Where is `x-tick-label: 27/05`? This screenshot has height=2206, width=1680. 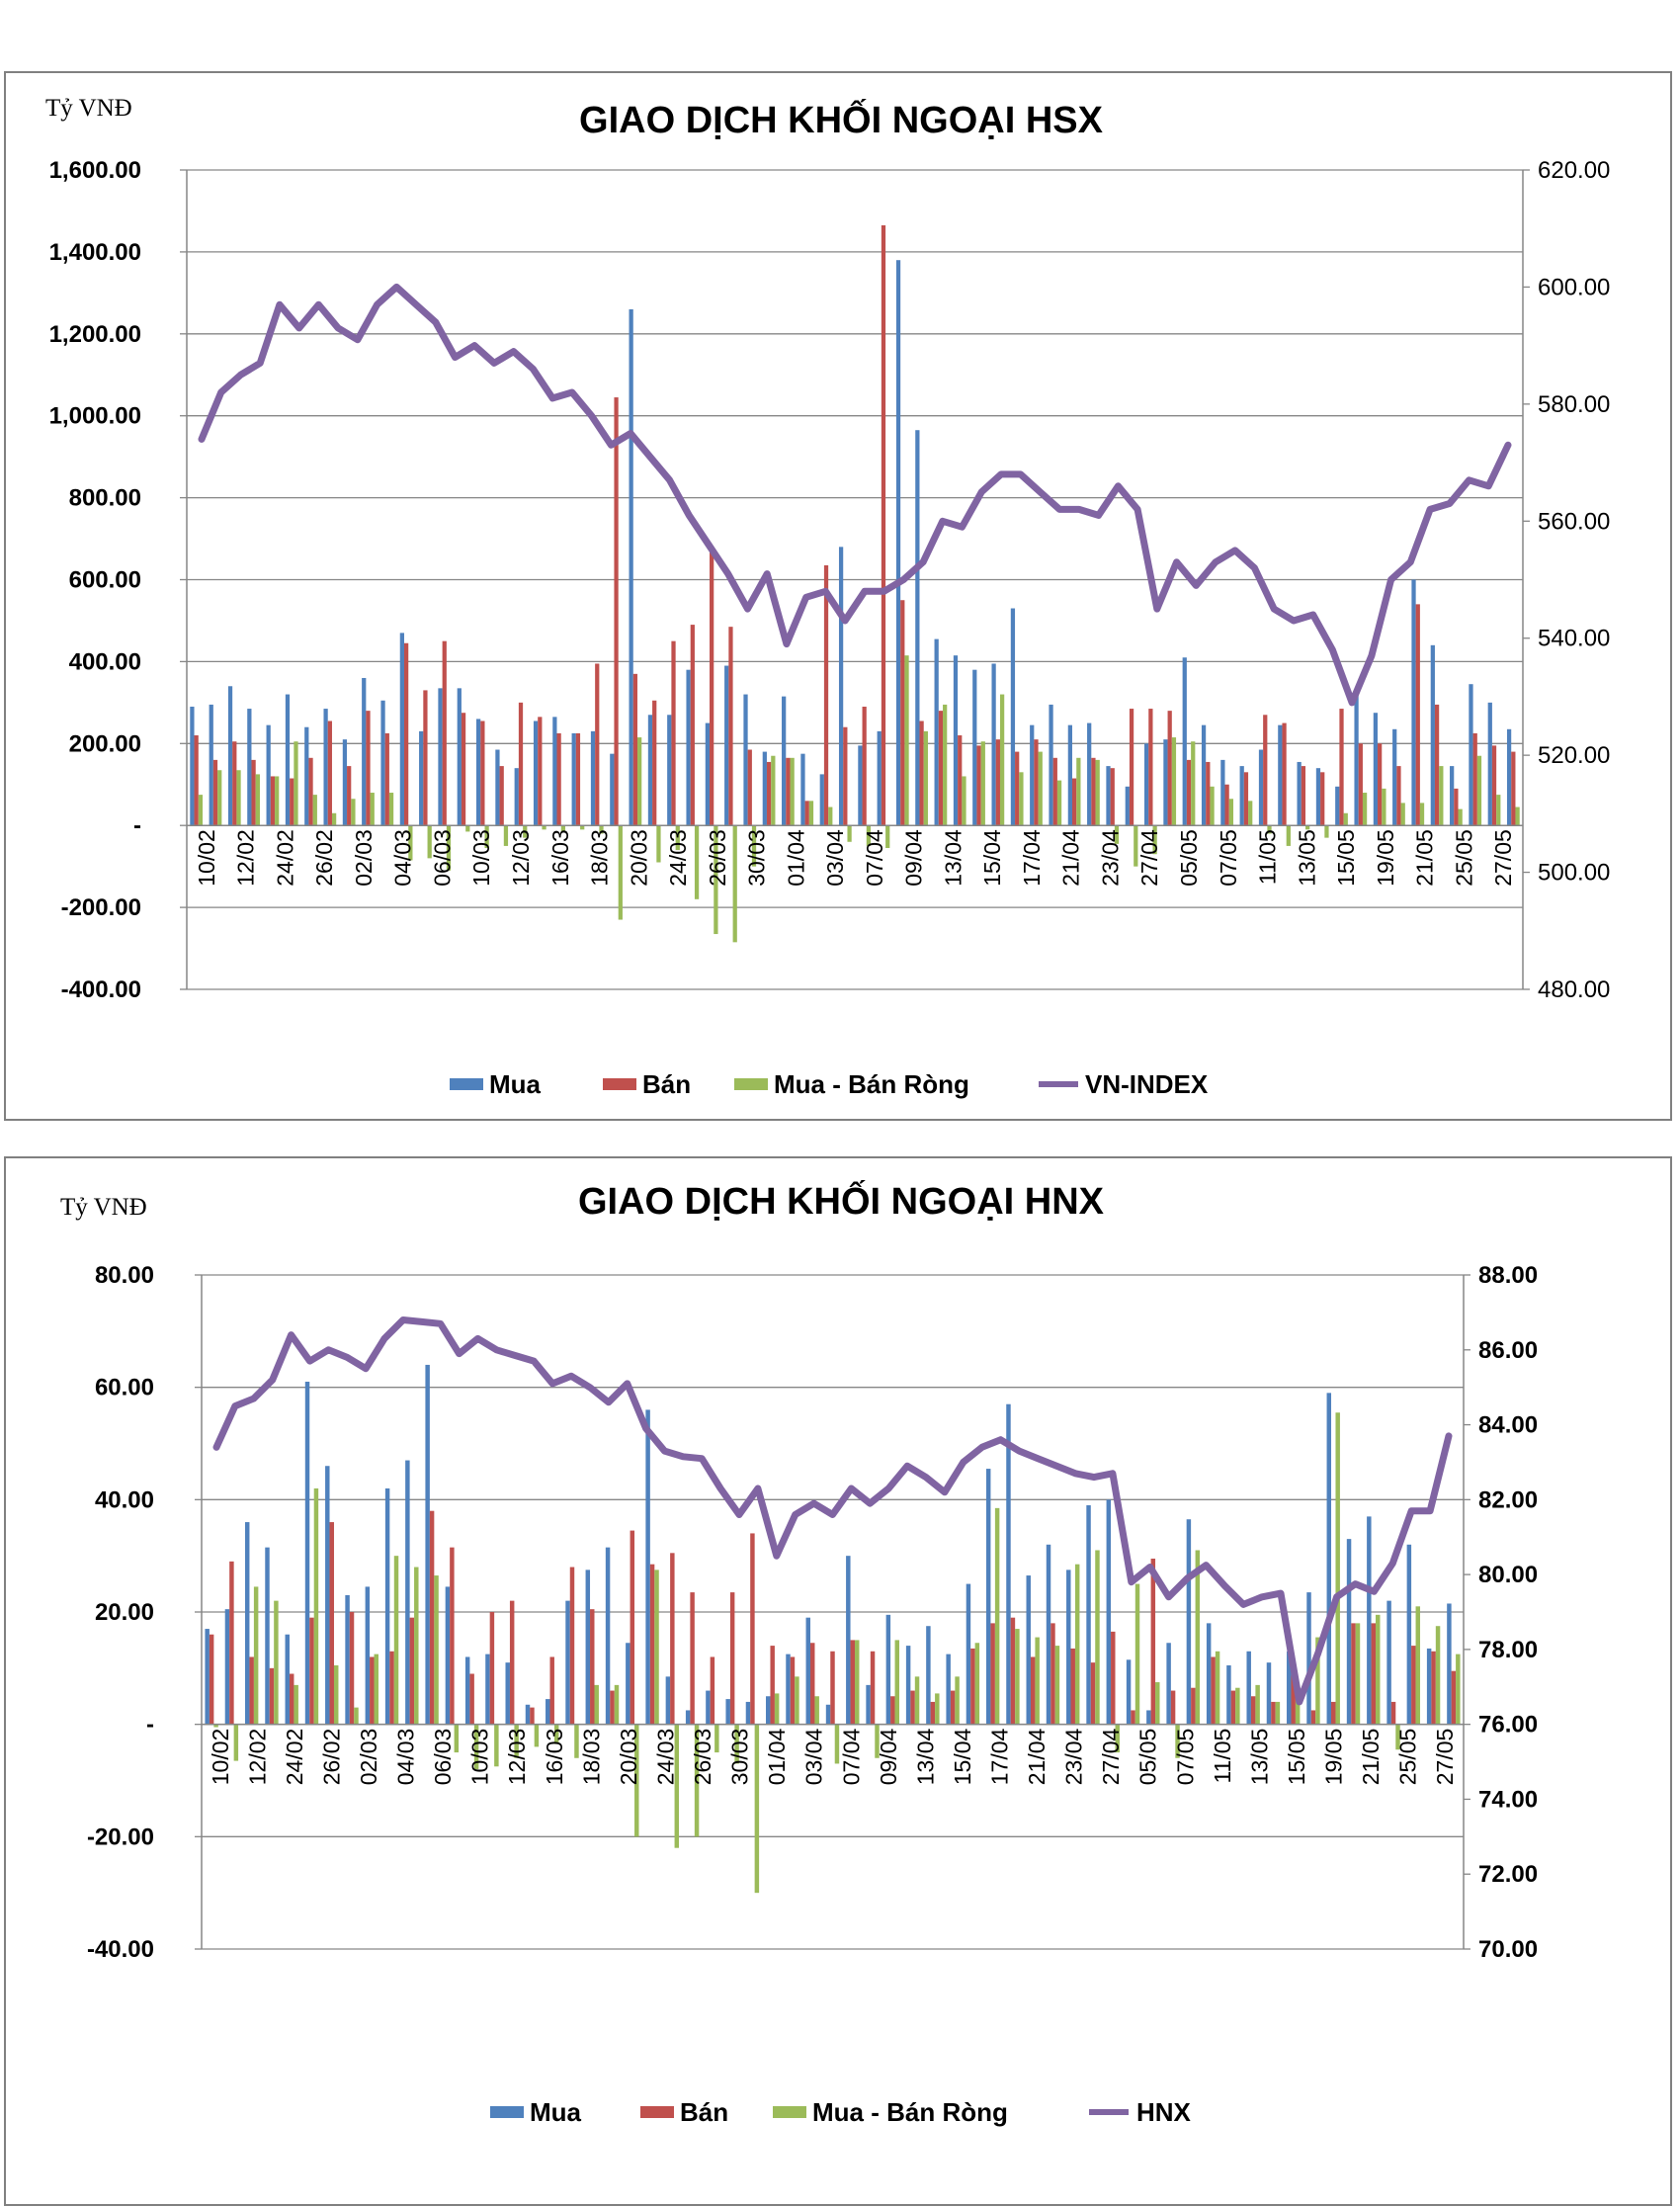
x-tick-label: 27/05 is located at coordinates (1445, 1757).